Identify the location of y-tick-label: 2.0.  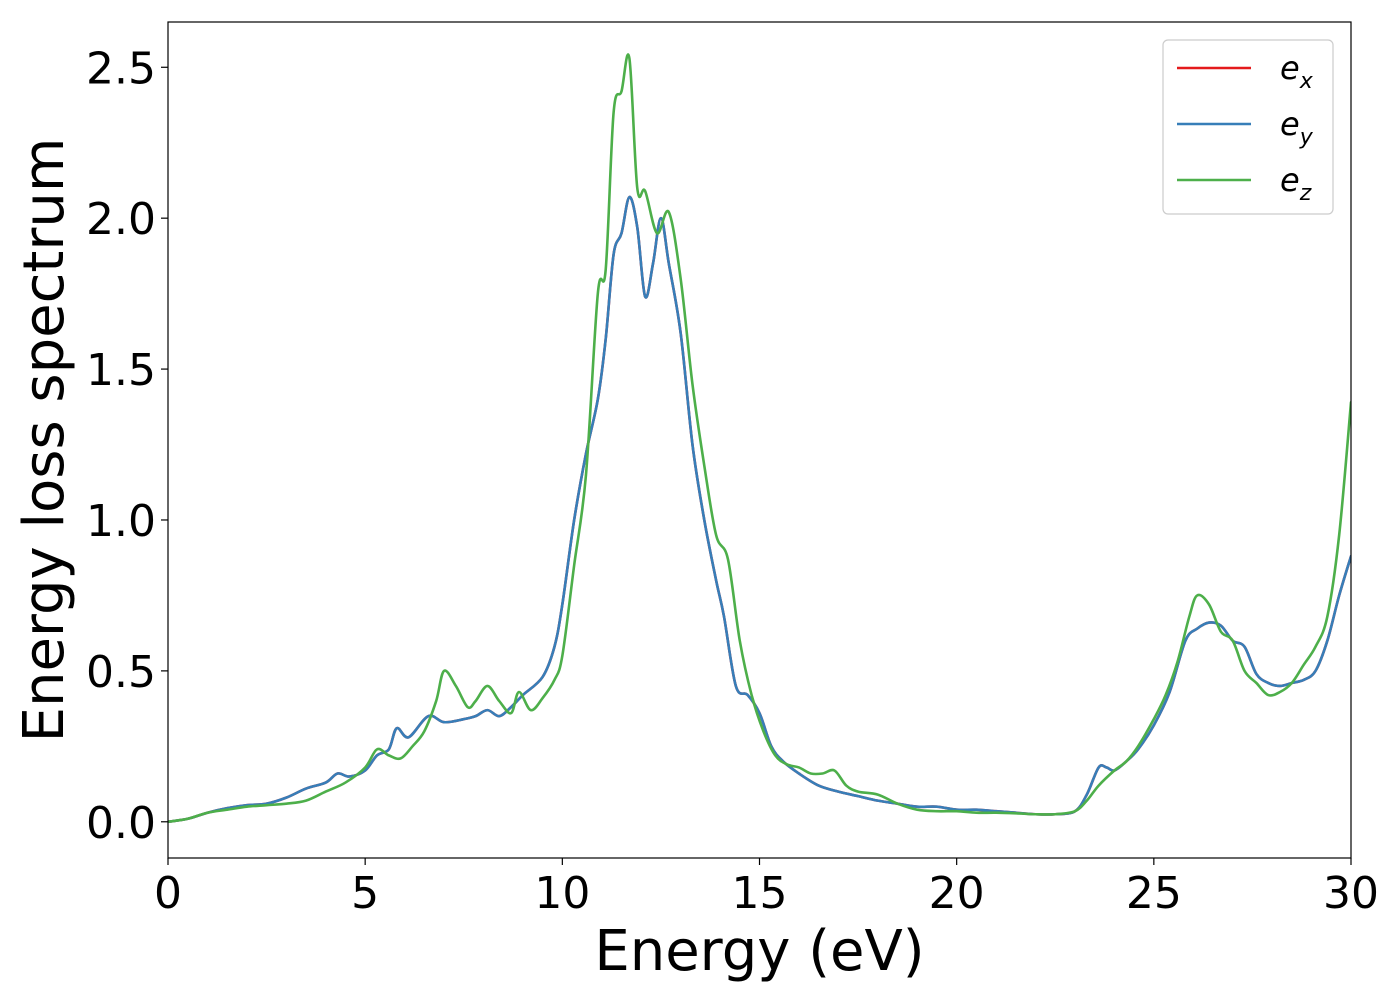
(121, 219).